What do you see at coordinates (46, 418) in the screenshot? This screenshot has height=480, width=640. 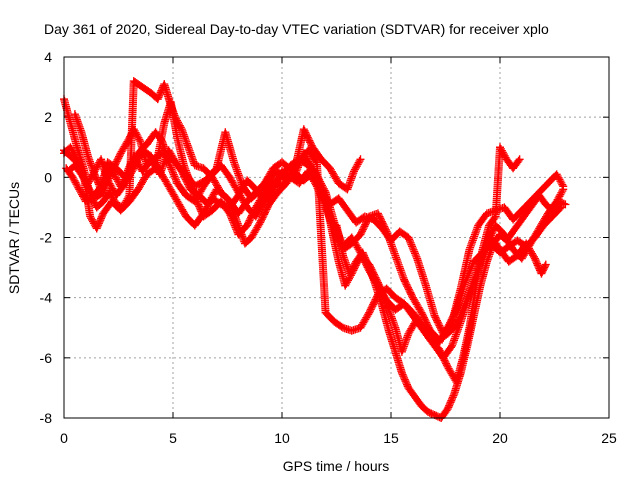 I see `y-tick-label: -8` at bounding box center [46, 418].